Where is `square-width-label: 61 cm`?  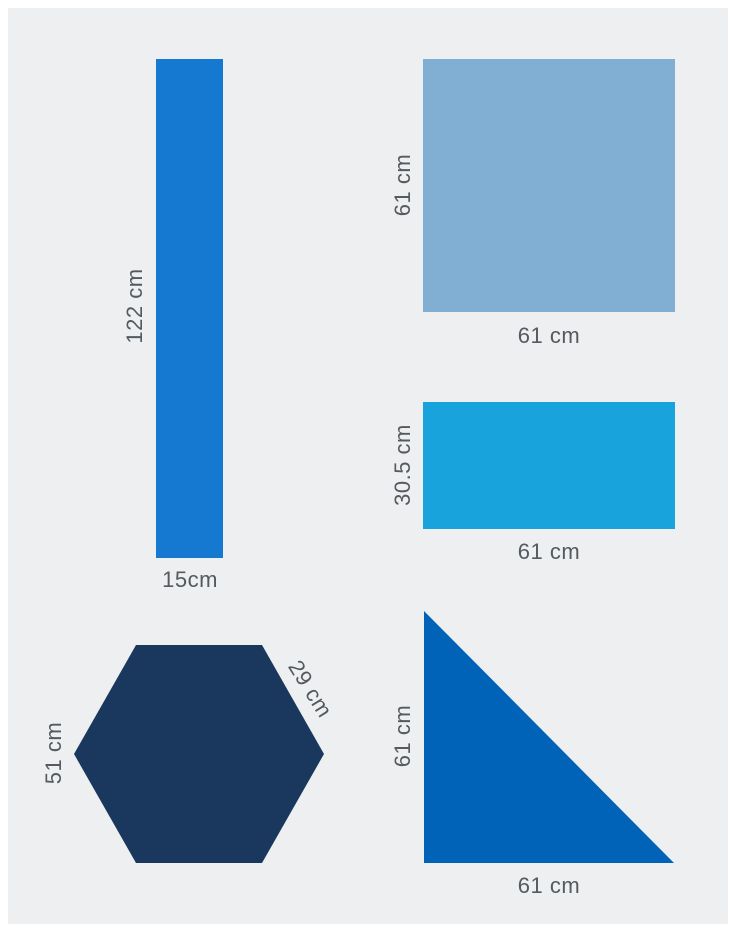 square-width-label: 61 cm is located at coordinates (549, 335).